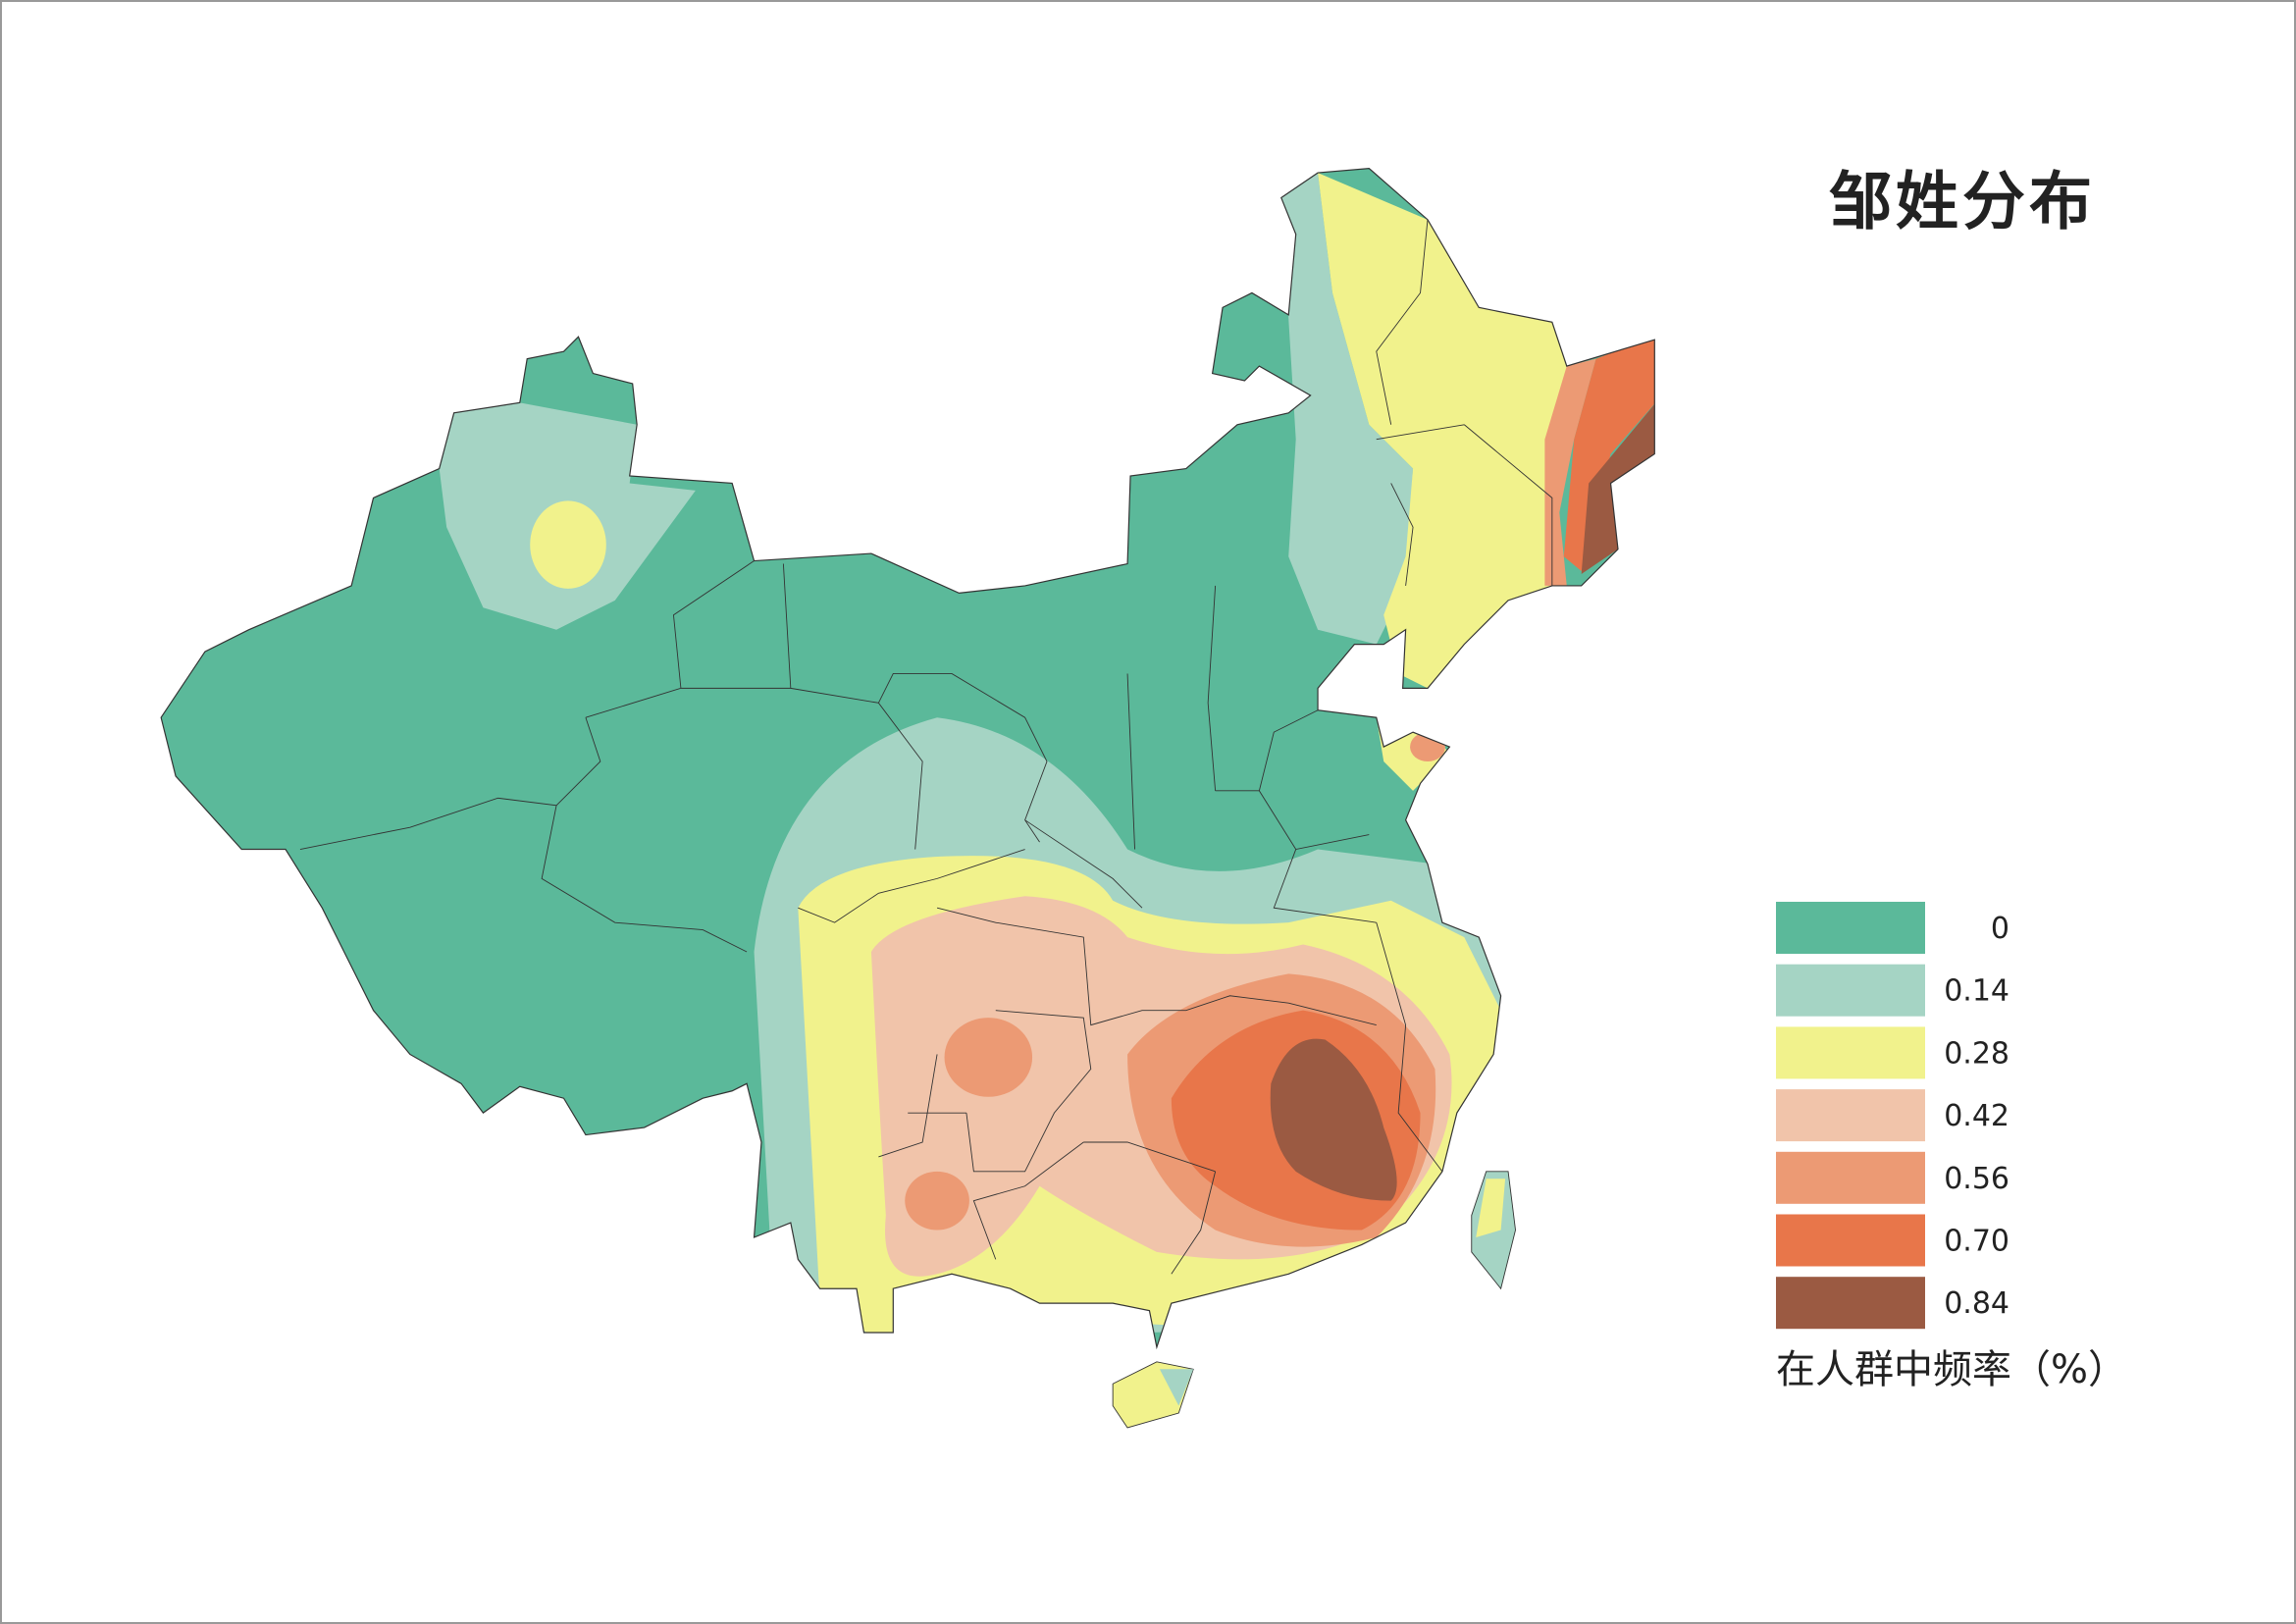 Image resolution: width=2296 pixels, height=1624 pixels. I want to click on legend-label: 0.28, so click(1976, 1053).